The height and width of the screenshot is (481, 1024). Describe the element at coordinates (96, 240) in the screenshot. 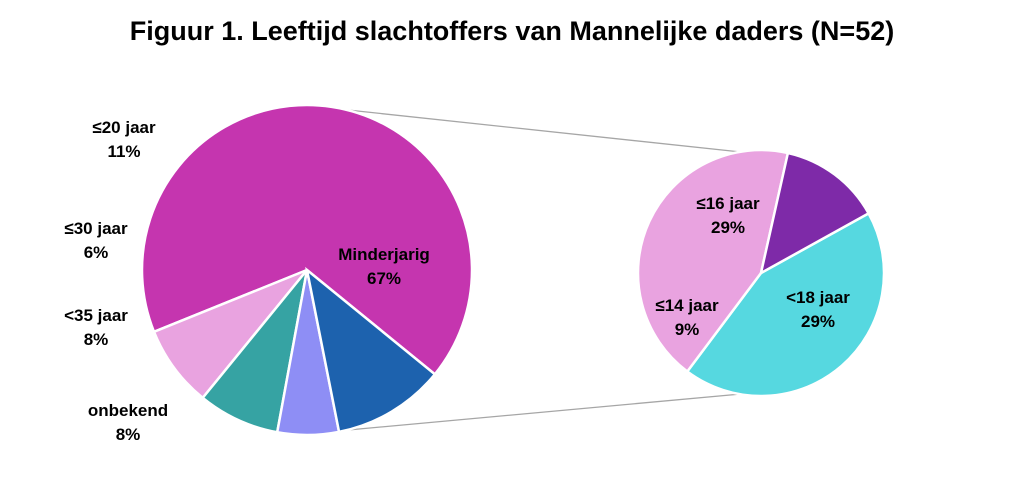

I see `main-label-30-jaar: ≤30 jaar 6%` at that location.